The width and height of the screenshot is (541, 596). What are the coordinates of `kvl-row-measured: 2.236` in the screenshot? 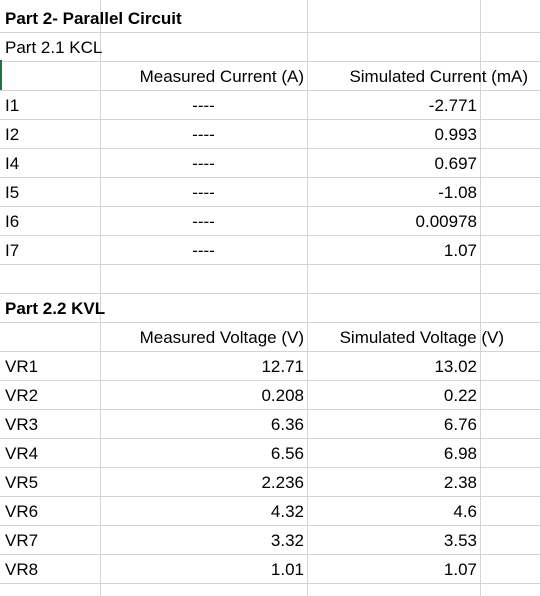 It's located at (282, 482).